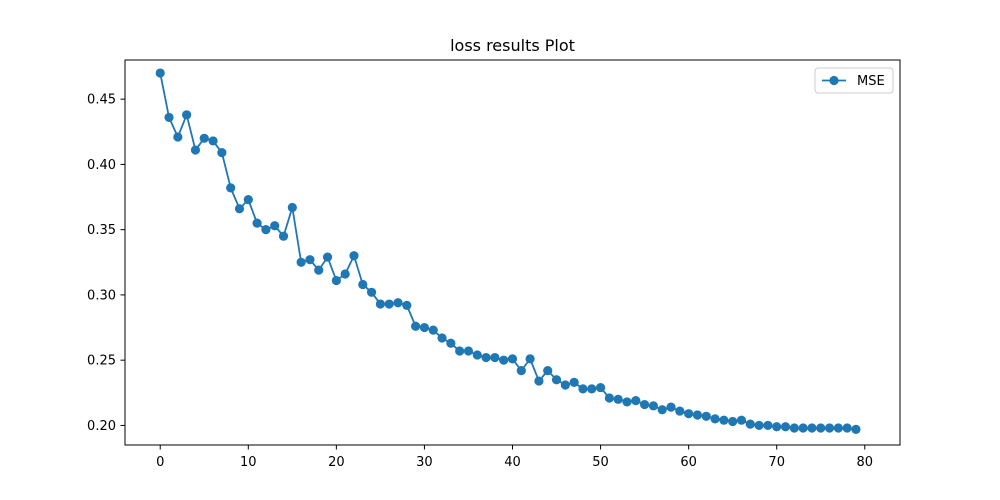 The width and height of the screenshot is (1000, 500). Describe the element at coordinates (101, 100) in the screenshot. I see `y-tick-label: 0.45` at that location.